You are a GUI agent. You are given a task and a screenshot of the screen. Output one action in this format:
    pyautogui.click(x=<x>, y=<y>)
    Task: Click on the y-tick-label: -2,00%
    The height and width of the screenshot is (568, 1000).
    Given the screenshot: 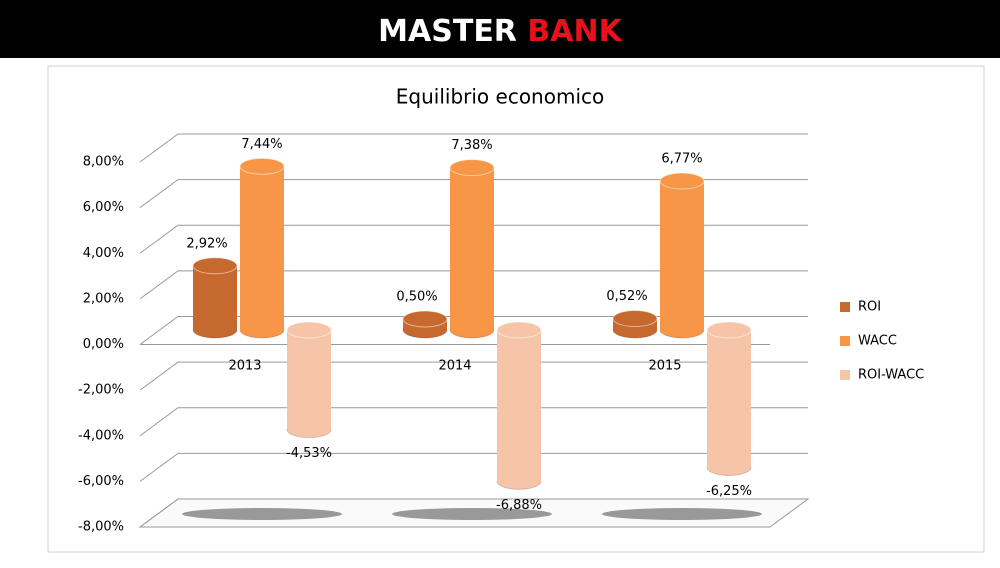 What is the action you would take?
    pyautogui.click(x=101, y=390)
    